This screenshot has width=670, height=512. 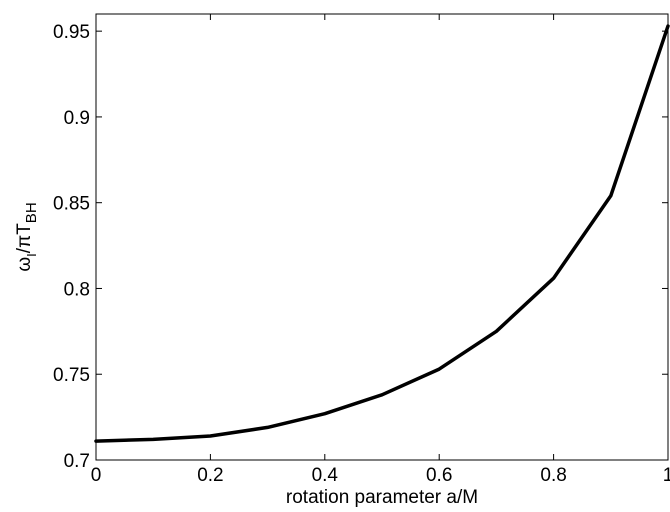 I want to click on x-tick-label: 0.4, so click(x=325, y=475).